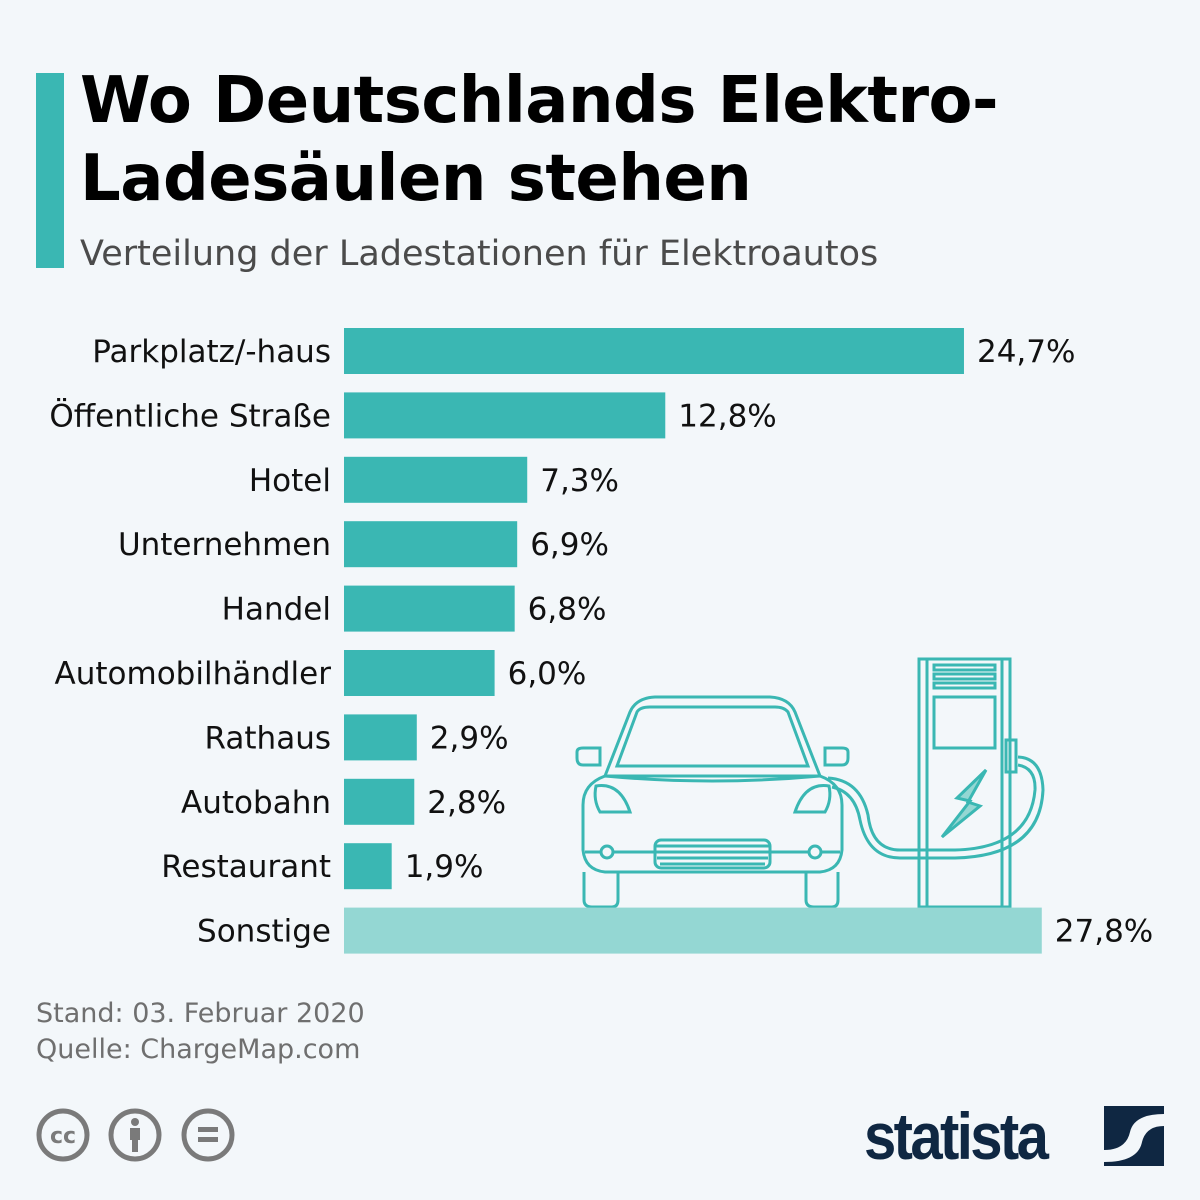 This screenshot has width=1200, height=1200. I want to click on category-label: Automobilhändler, so click(193, 674).